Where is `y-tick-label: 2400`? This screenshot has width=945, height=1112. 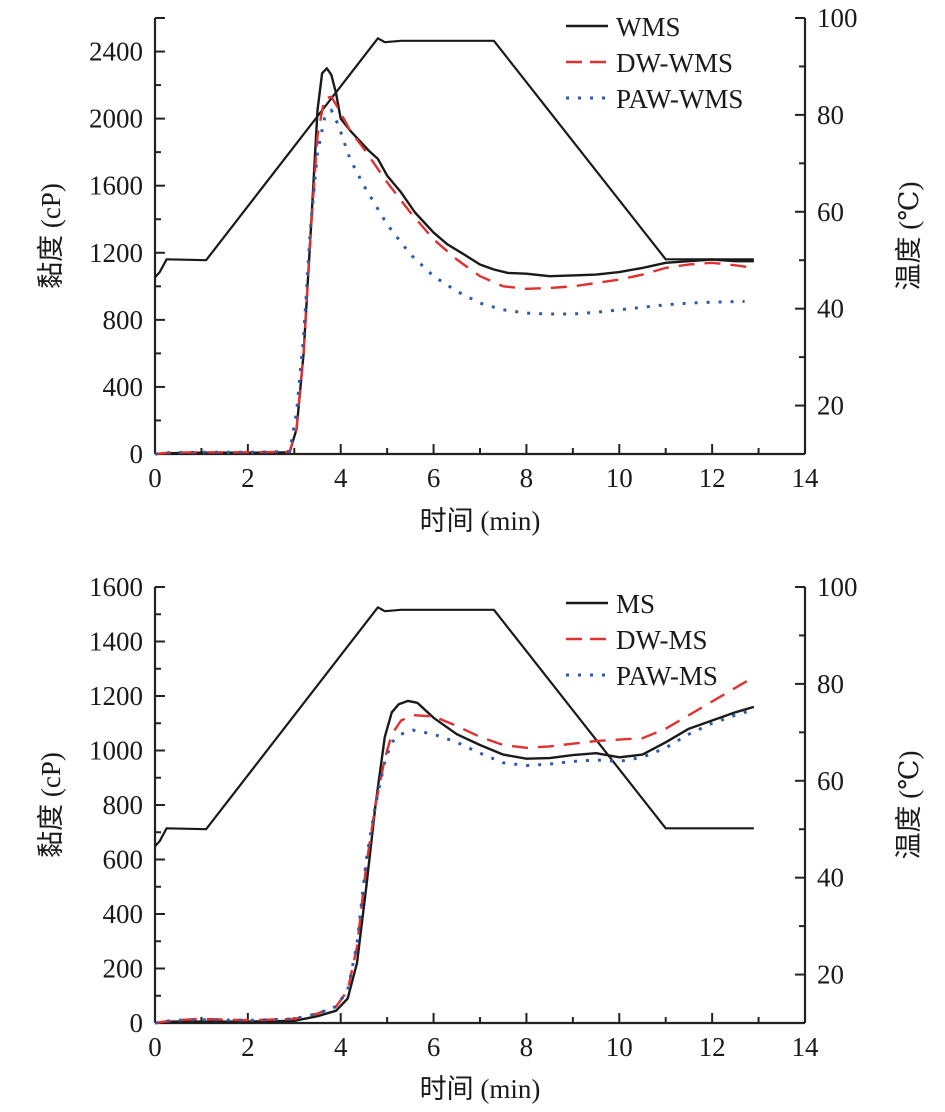 y-tick-label: 2400 is located at coordinates (116, 52).